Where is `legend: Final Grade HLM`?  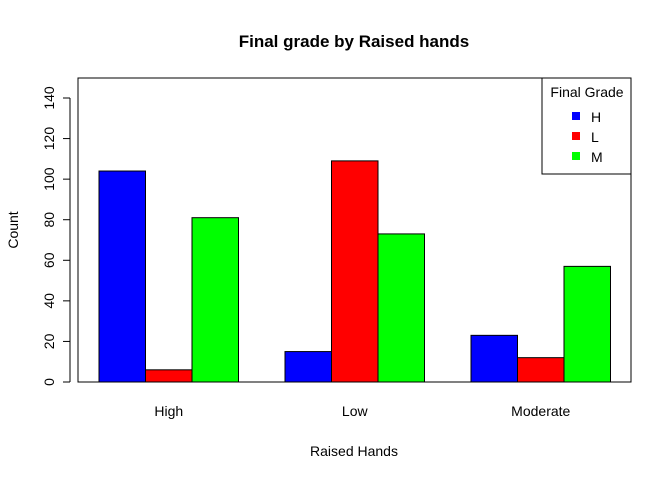
legend: Final Grade HLM is located at coordinates (586, 126).